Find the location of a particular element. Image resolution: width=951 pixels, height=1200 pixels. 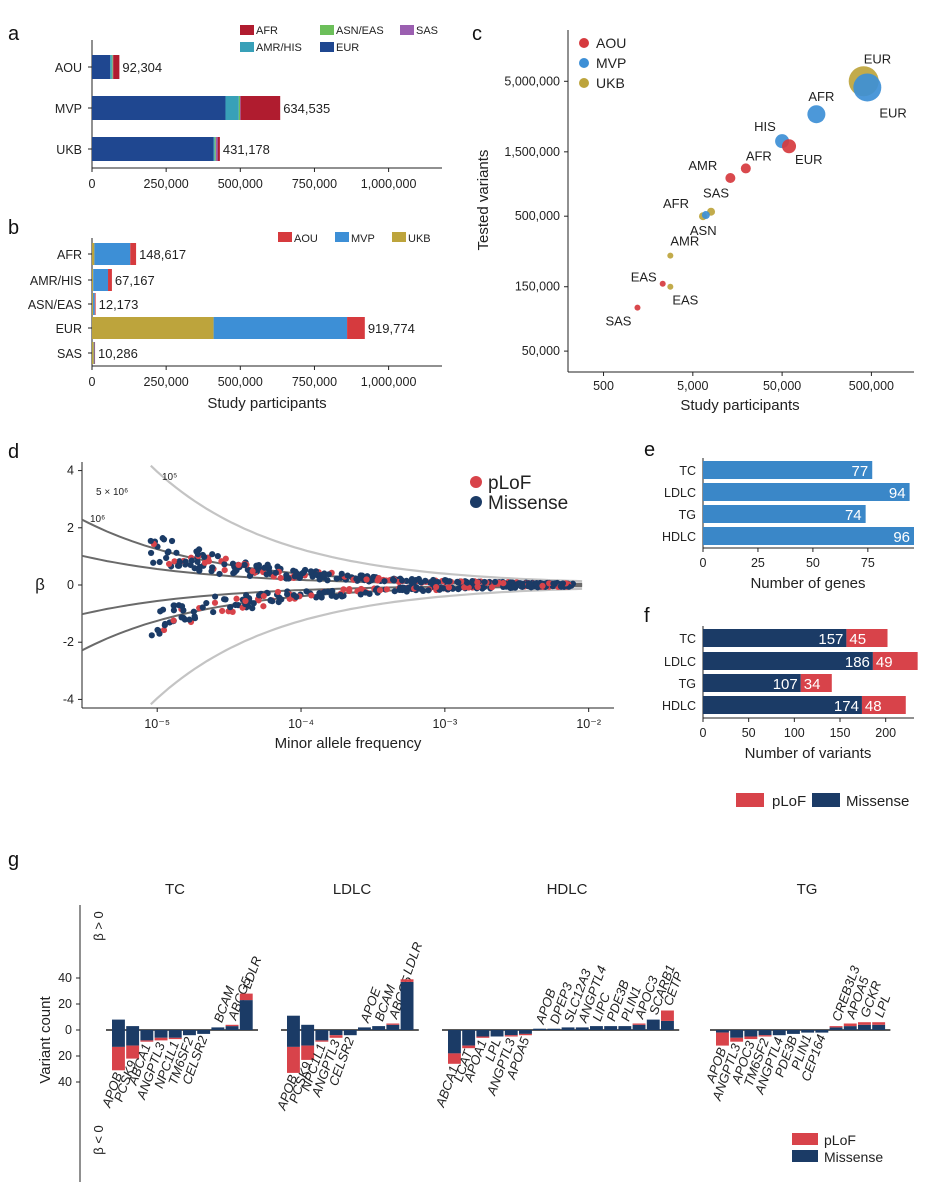

bar-value-label: 431,178 is located at coordinates (246, 149).